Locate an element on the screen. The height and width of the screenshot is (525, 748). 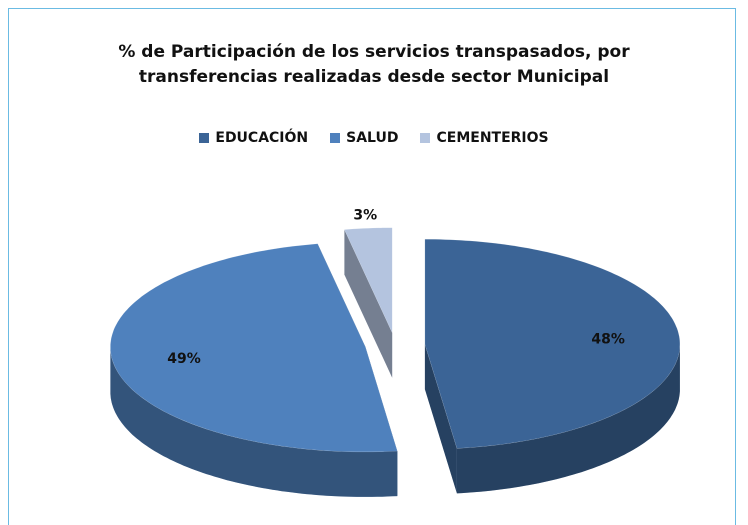
legend-label: SALUD is located at coordinates (372, 138).